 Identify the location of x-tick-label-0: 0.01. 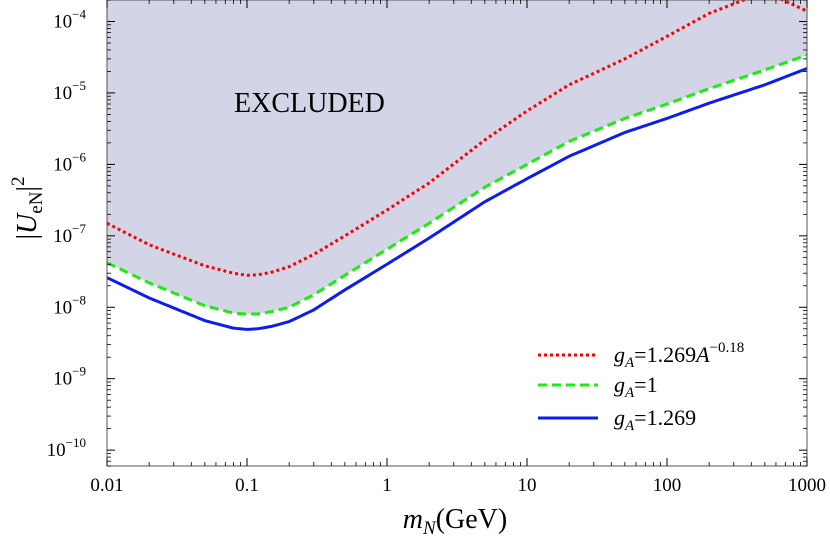
(106, 485).